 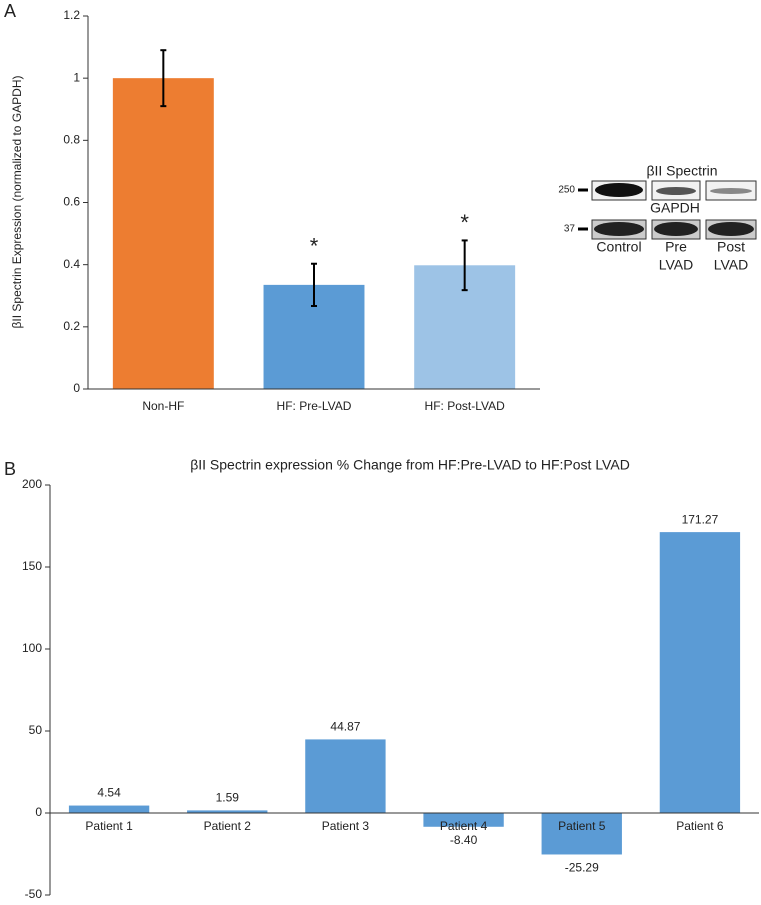 I want to click on value-label: 171.27, so click(x=700, y=519).